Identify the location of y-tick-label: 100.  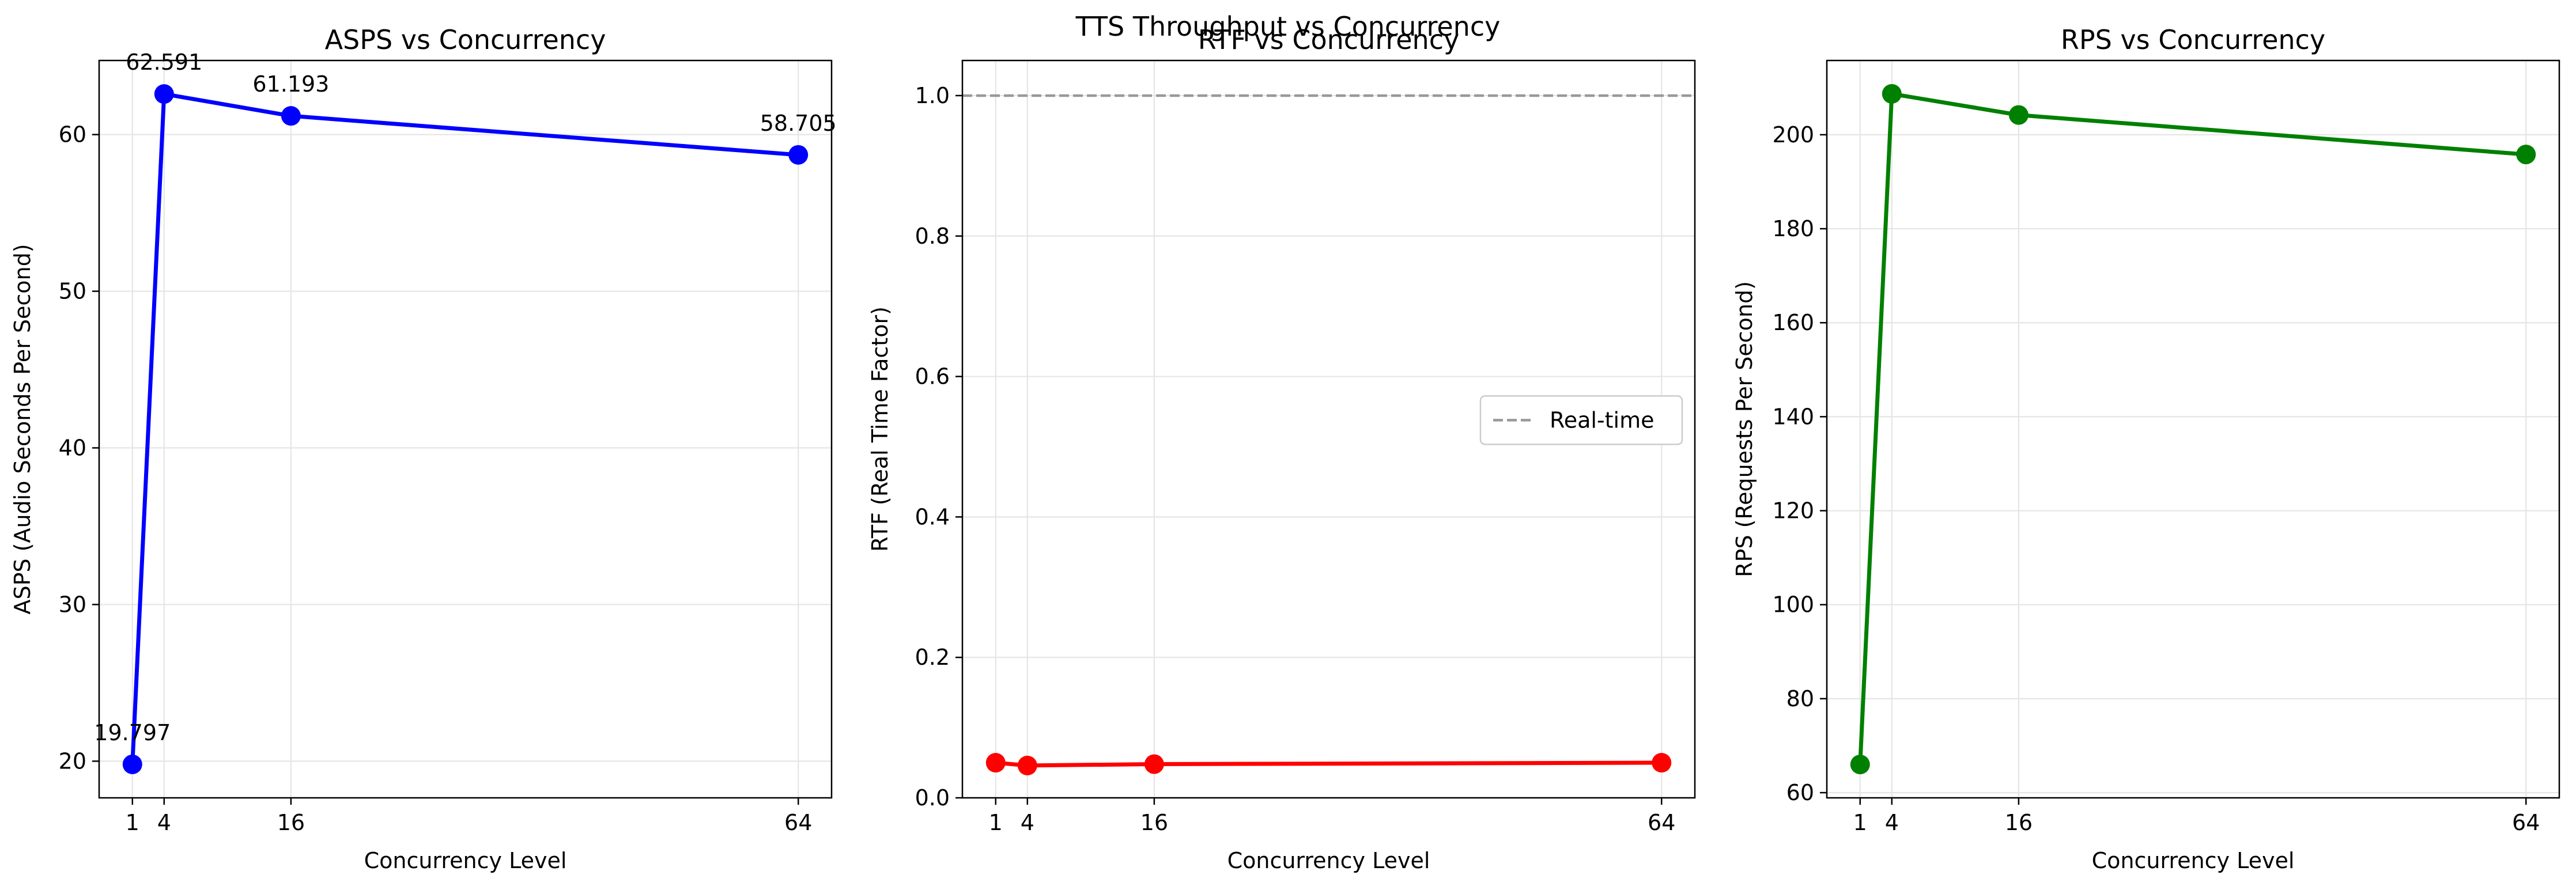
(1793, 605).